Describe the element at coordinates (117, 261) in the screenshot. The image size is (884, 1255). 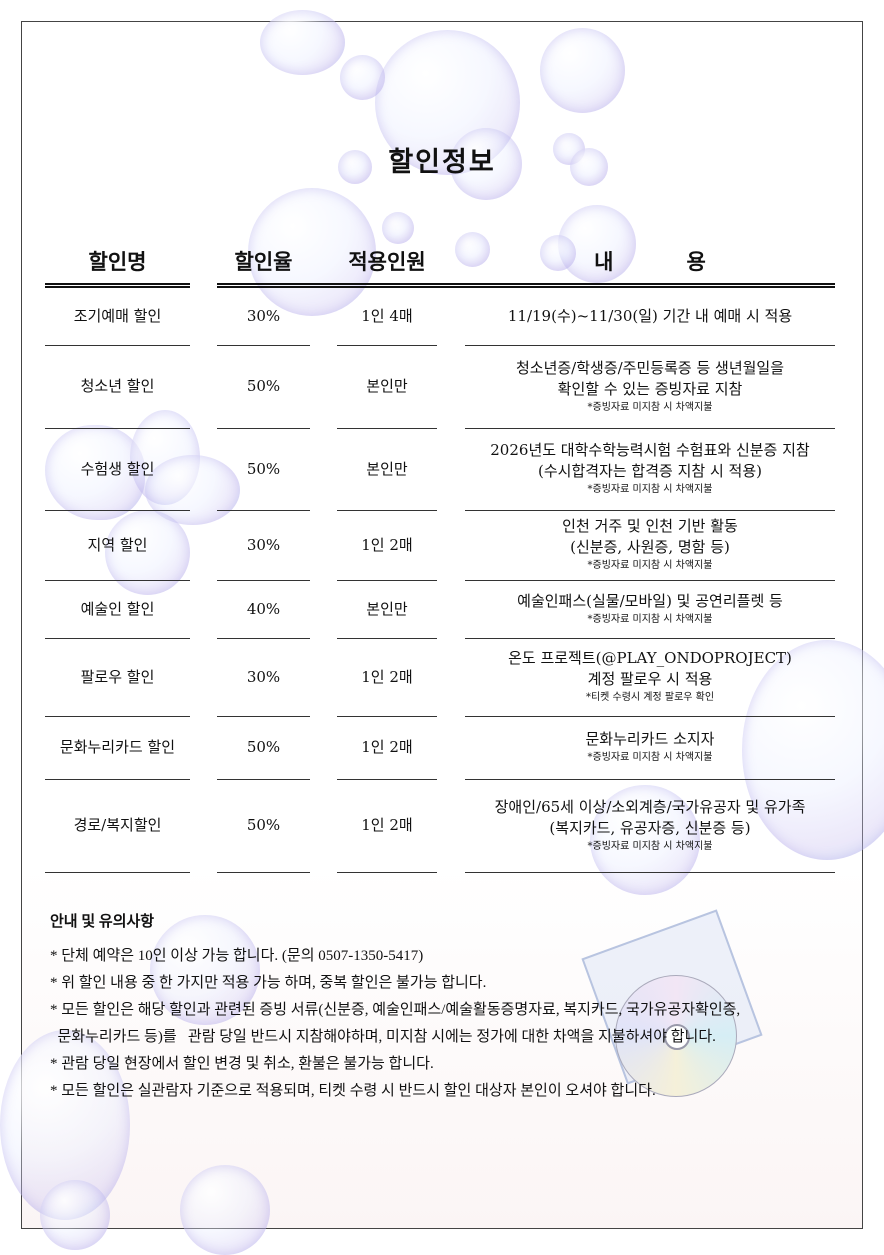
I see `header-discount-name: 할인명` at that location.